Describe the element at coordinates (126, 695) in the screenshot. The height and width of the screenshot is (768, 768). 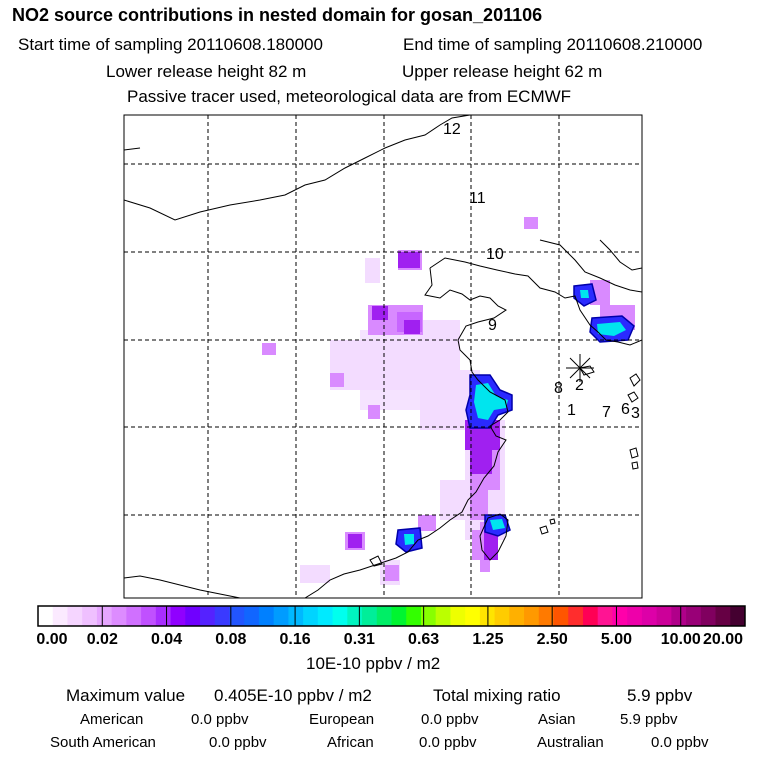
I see `max-value-label: Maximum value` at that location.